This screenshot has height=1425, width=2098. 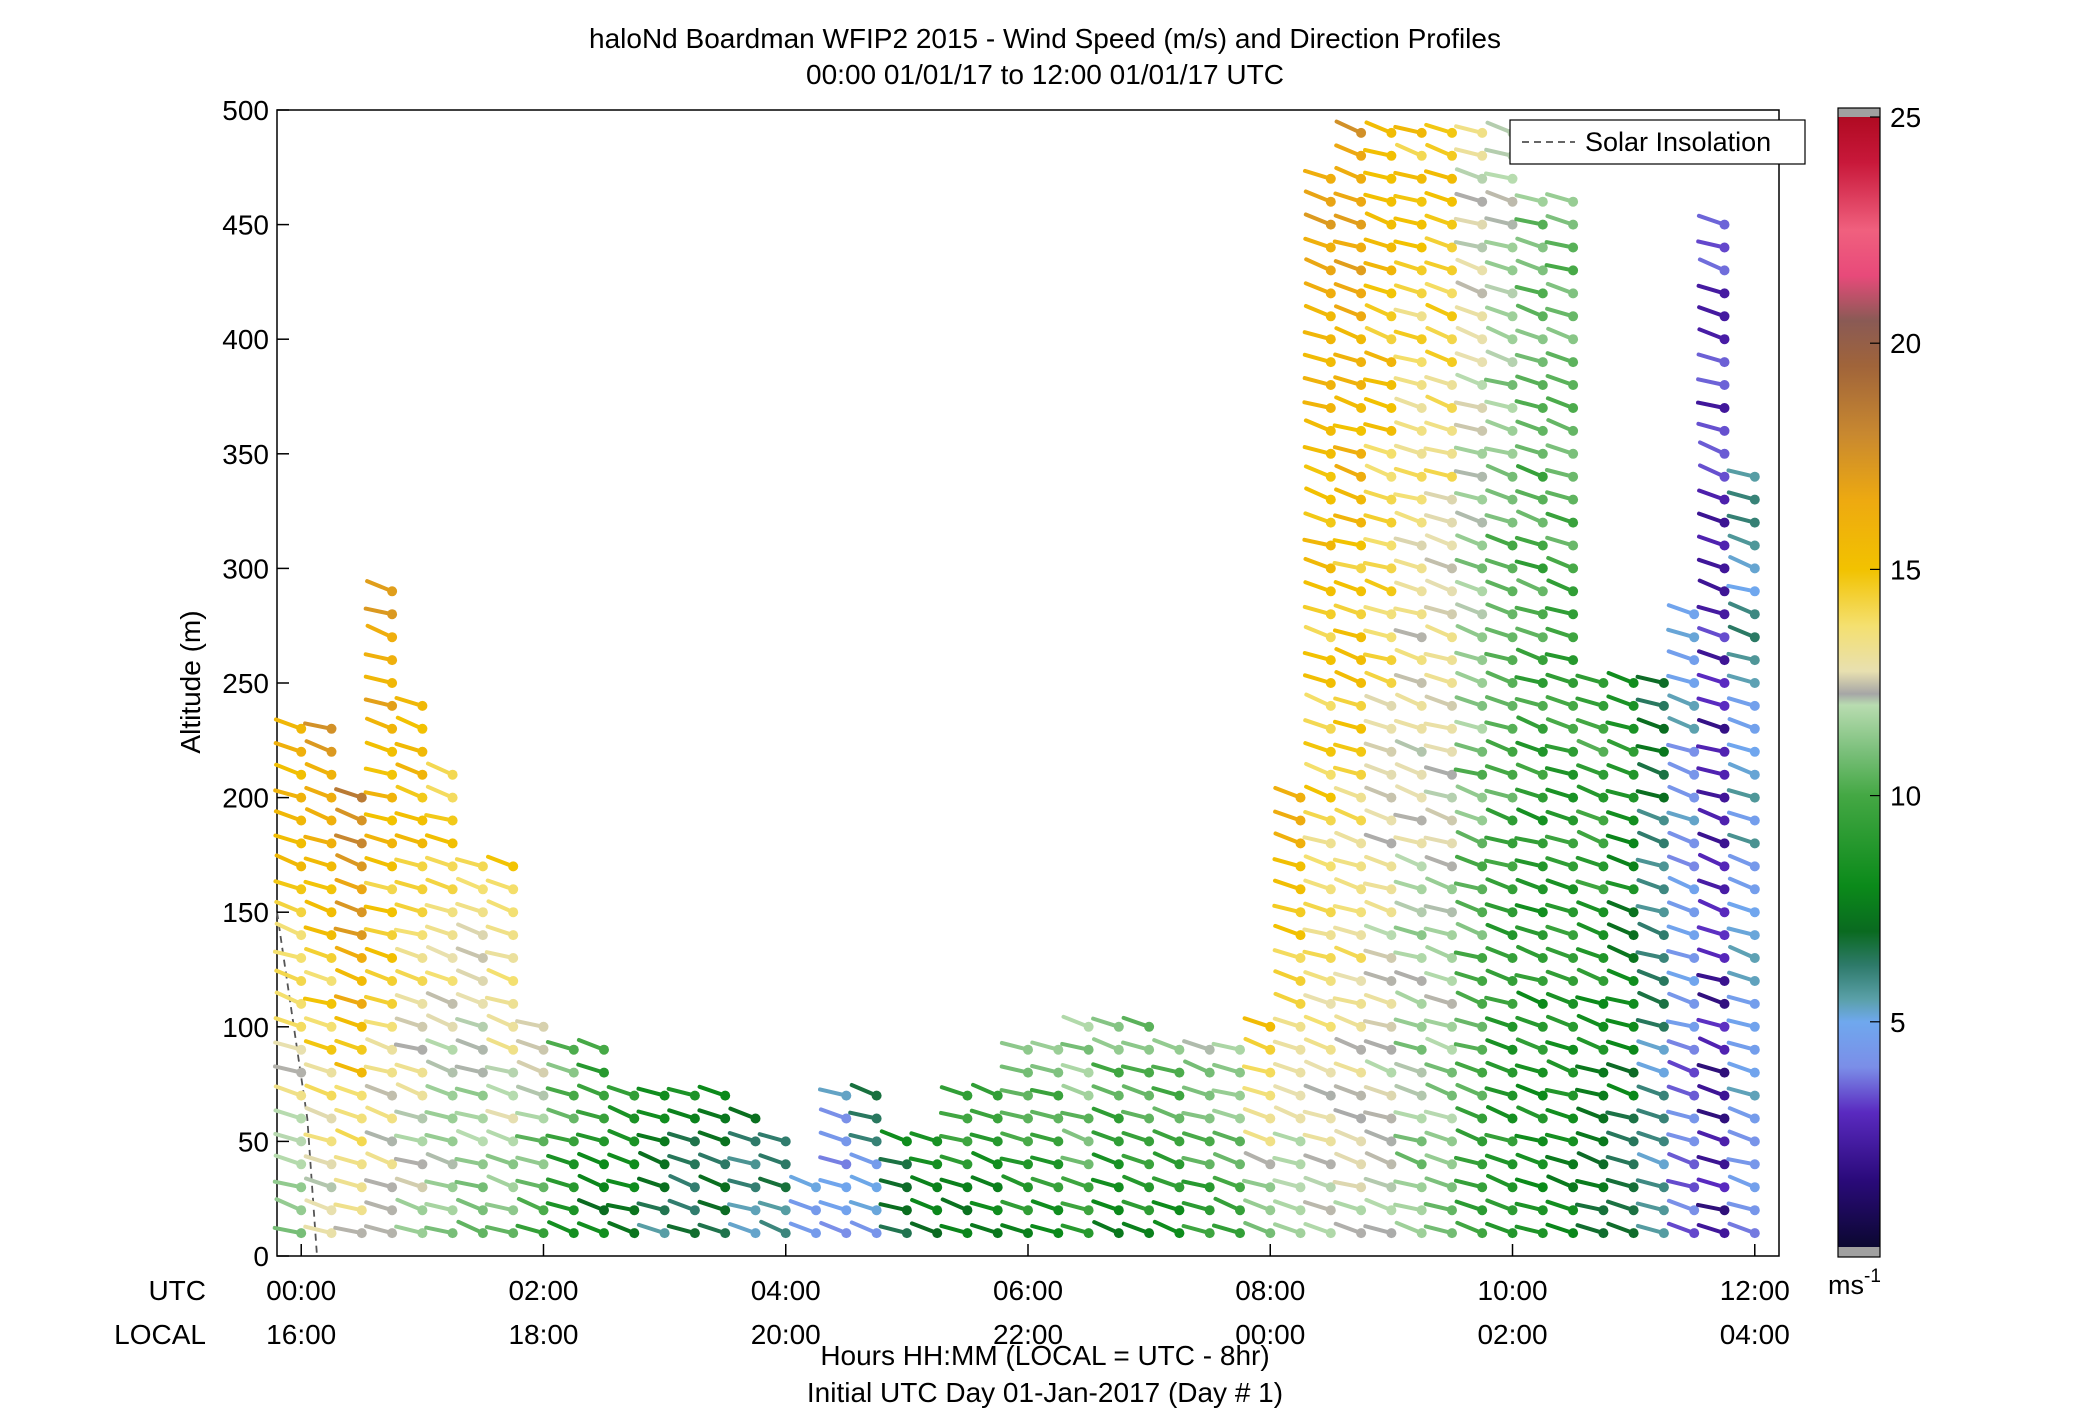 What do you see at coordinates (297, 1084) in the screenshot?
I see `solar-insolation-line` at bounding box center [297, 1084].